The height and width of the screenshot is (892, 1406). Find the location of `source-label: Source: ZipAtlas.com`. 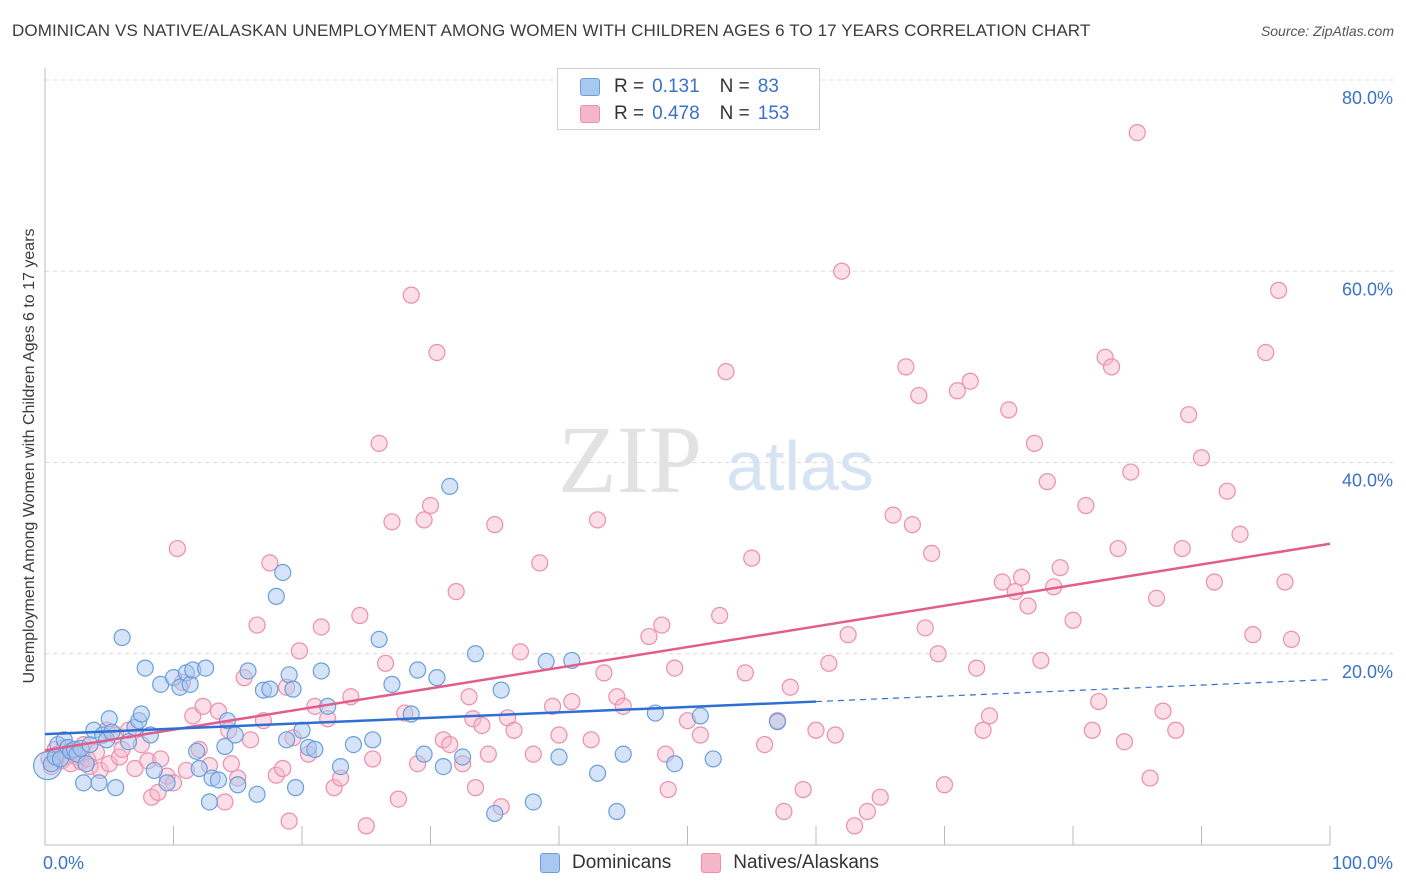

source-label: Source: ZipAtlas.com is located at coordinates (1327, 31).